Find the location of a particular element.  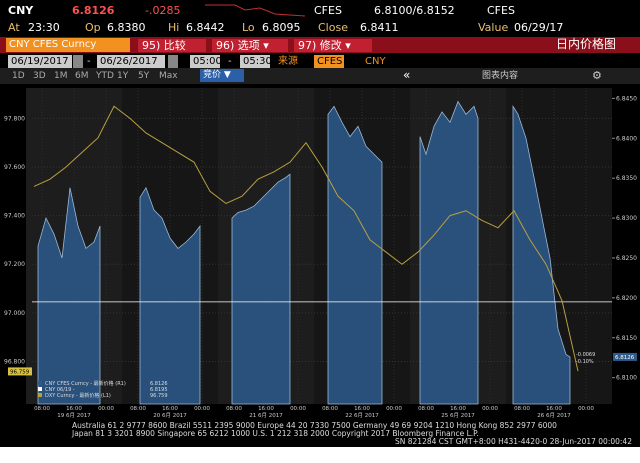

period-button: YTD is located at coordinates (105, 76).